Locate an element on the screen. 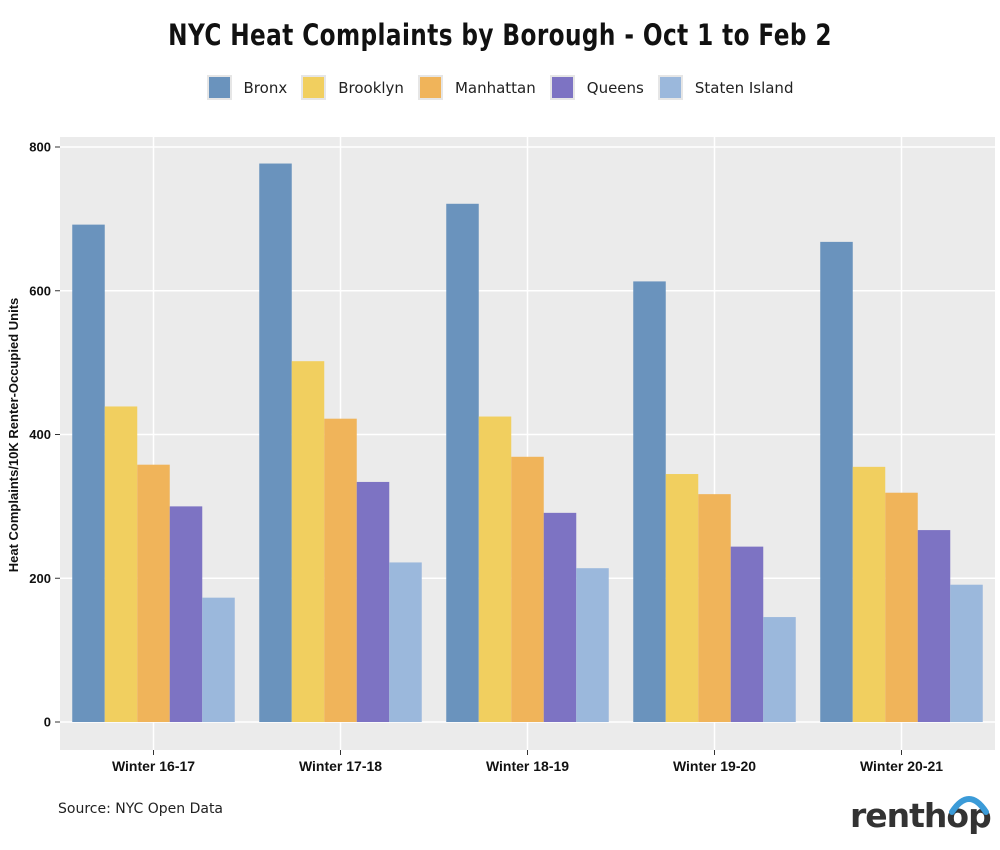  y-axis: 0 200 400 600 800 is located at coordinates (44, 435).